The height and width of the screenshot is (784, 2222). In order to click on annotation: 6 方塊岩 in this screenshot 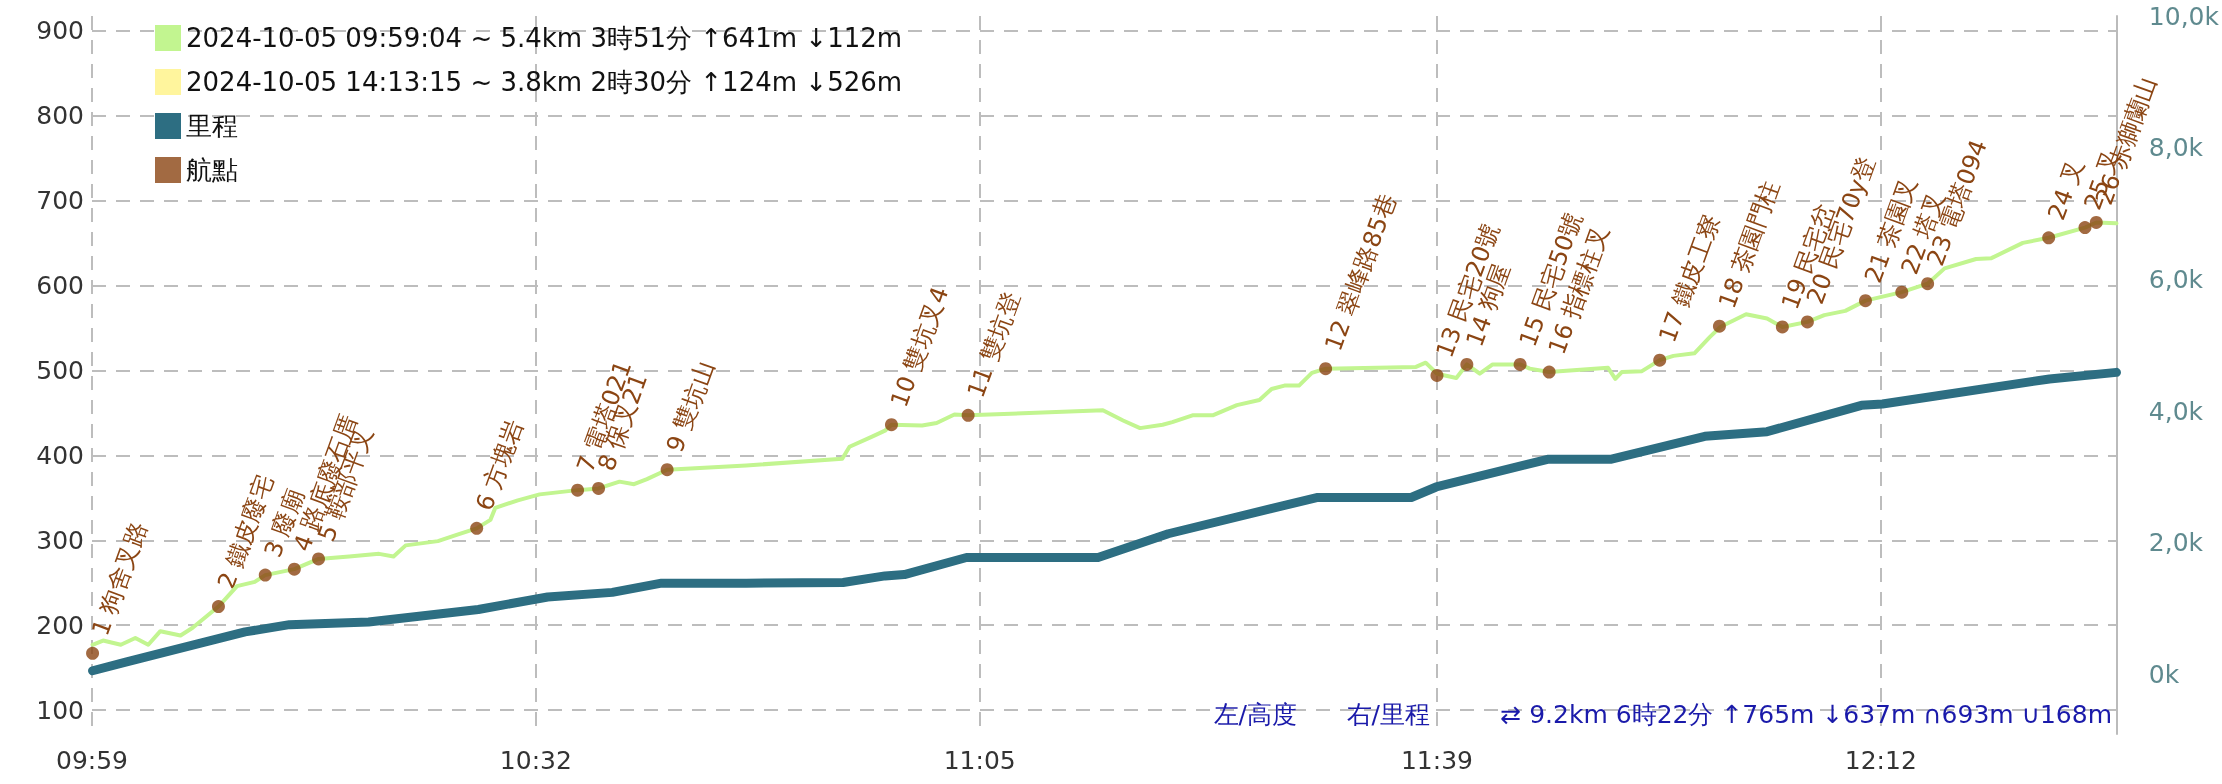, I will do `click(500, 465)`.